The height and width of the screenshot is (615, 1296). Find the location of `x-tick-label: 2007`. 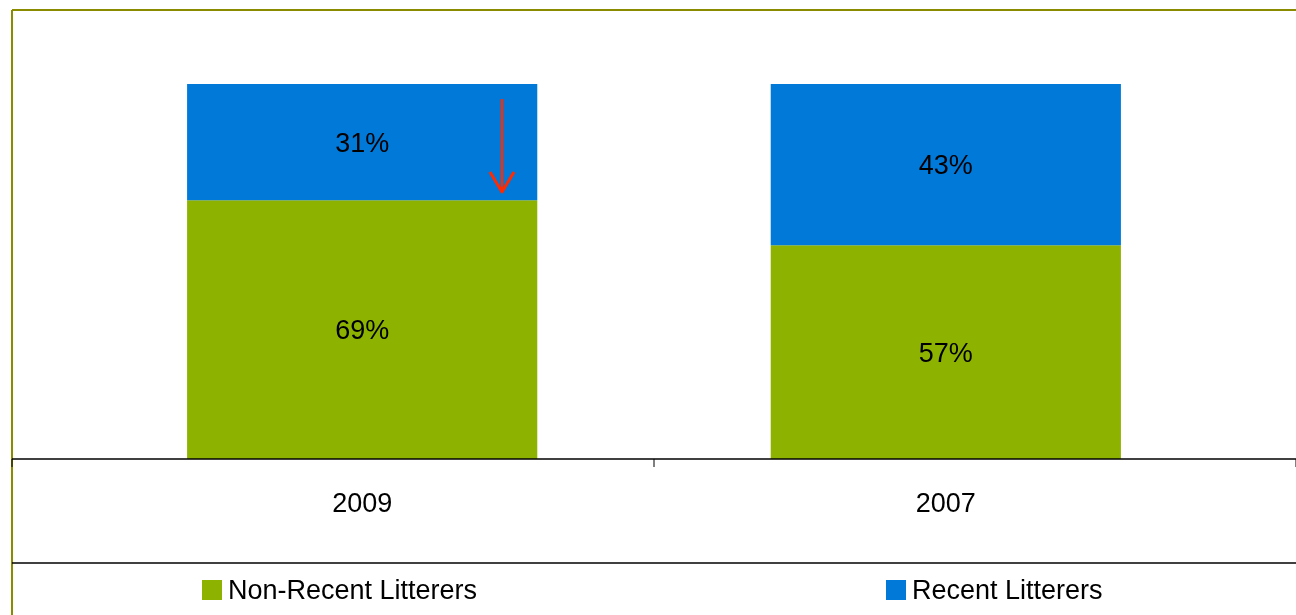

x-tick-label: 2007 is located at coordinates (945, 503).